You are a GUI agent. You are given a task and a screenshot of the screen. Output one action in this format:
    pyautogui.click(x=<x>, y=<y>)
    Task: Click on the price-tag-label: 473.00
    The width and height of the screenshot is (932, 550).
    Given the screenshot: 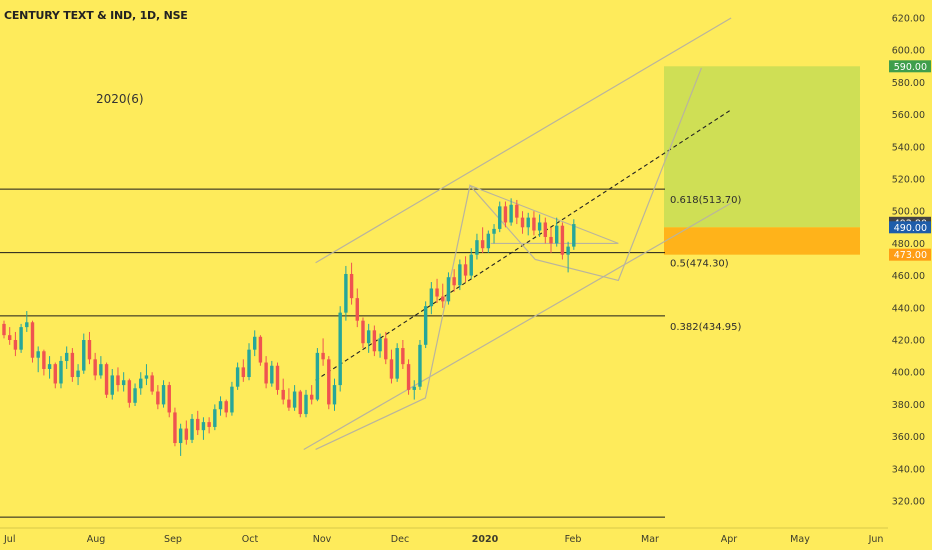 What is the action you would take?
    pyautogui.click(x=910, y=255)
    